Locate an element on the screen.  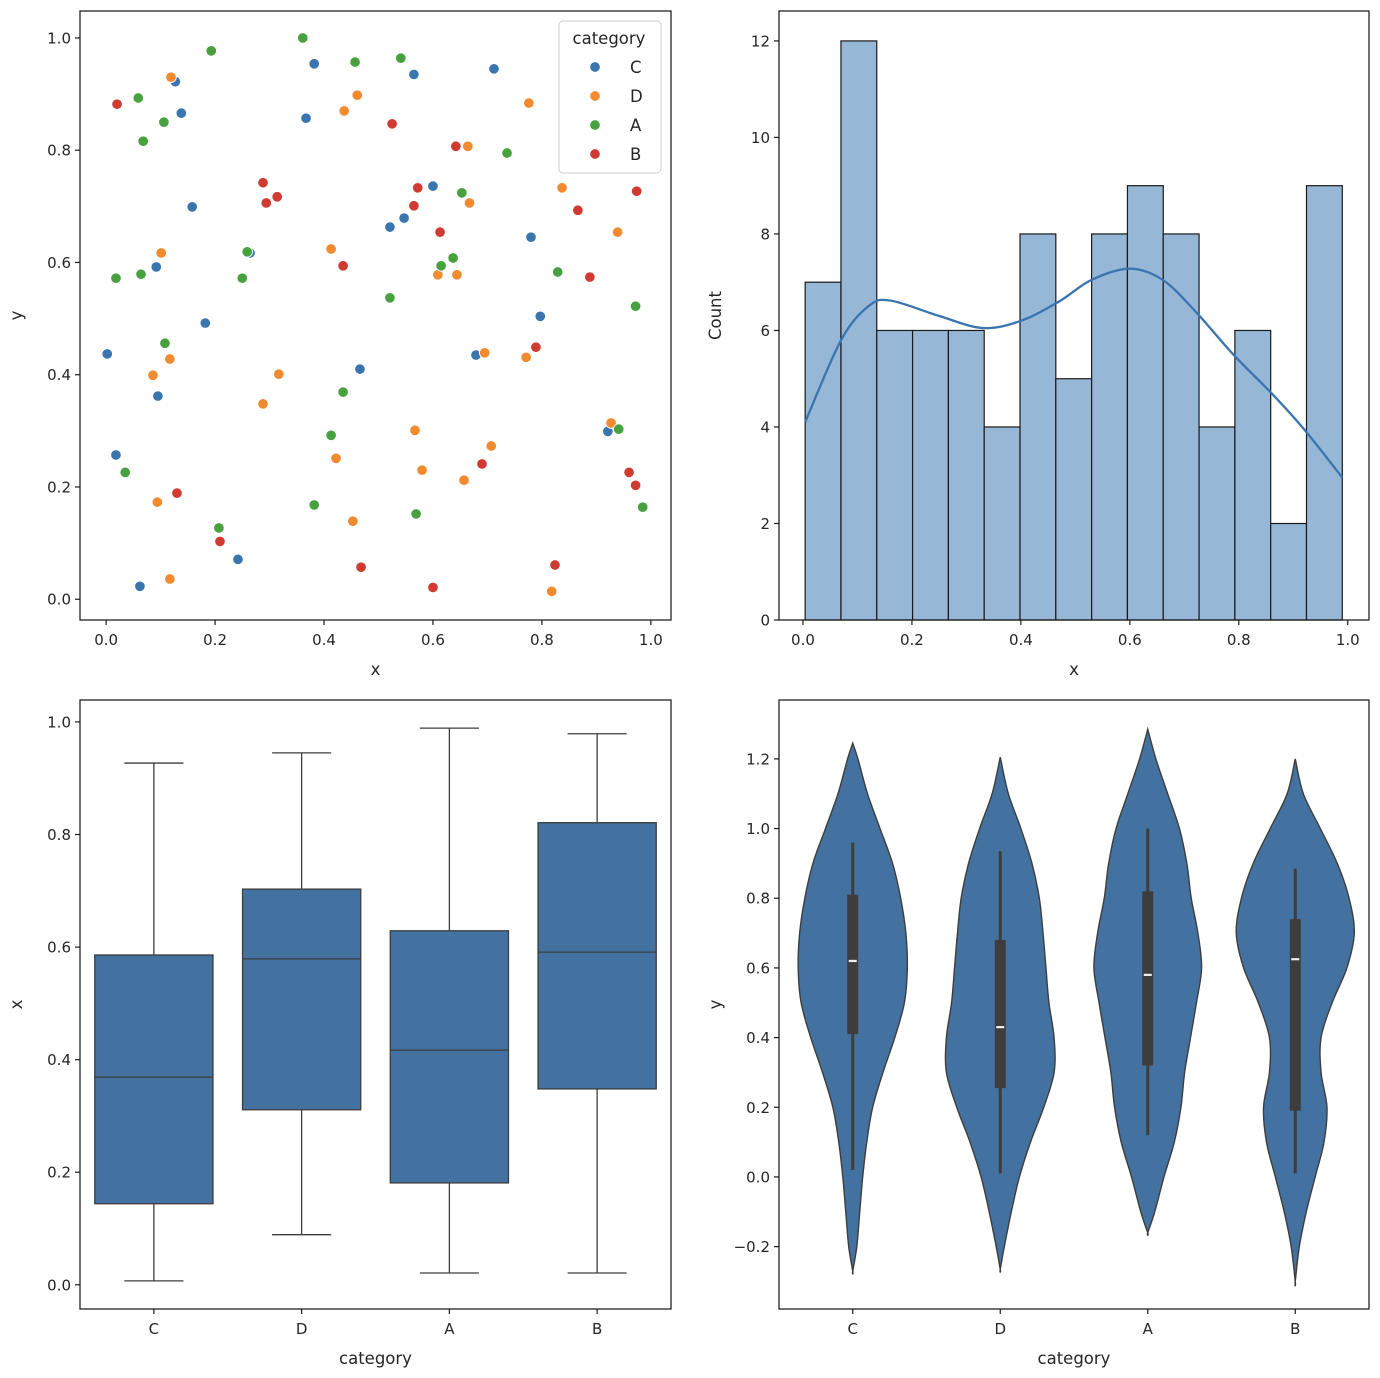
violin-A is located at coordinates (1148, 981).